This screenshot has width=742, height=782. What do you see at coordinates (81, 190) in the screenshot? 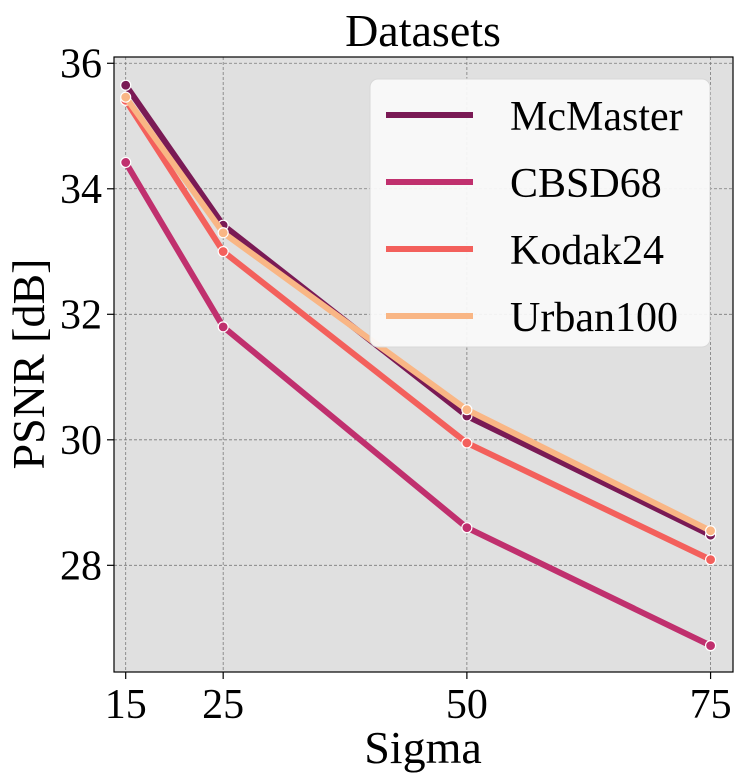
I see `y-tick-label: 34` at bounding box center [81, 190].